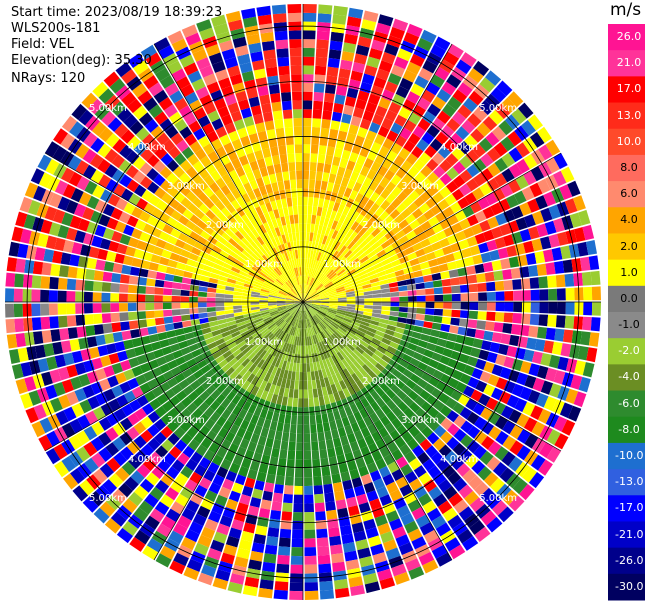 This screenshot has width=647, height=607. What do you see at coordinates (629, 586) in the screenshot?
I see `colorbar-tick-label: -30.0` at bounding box center [629, 586].